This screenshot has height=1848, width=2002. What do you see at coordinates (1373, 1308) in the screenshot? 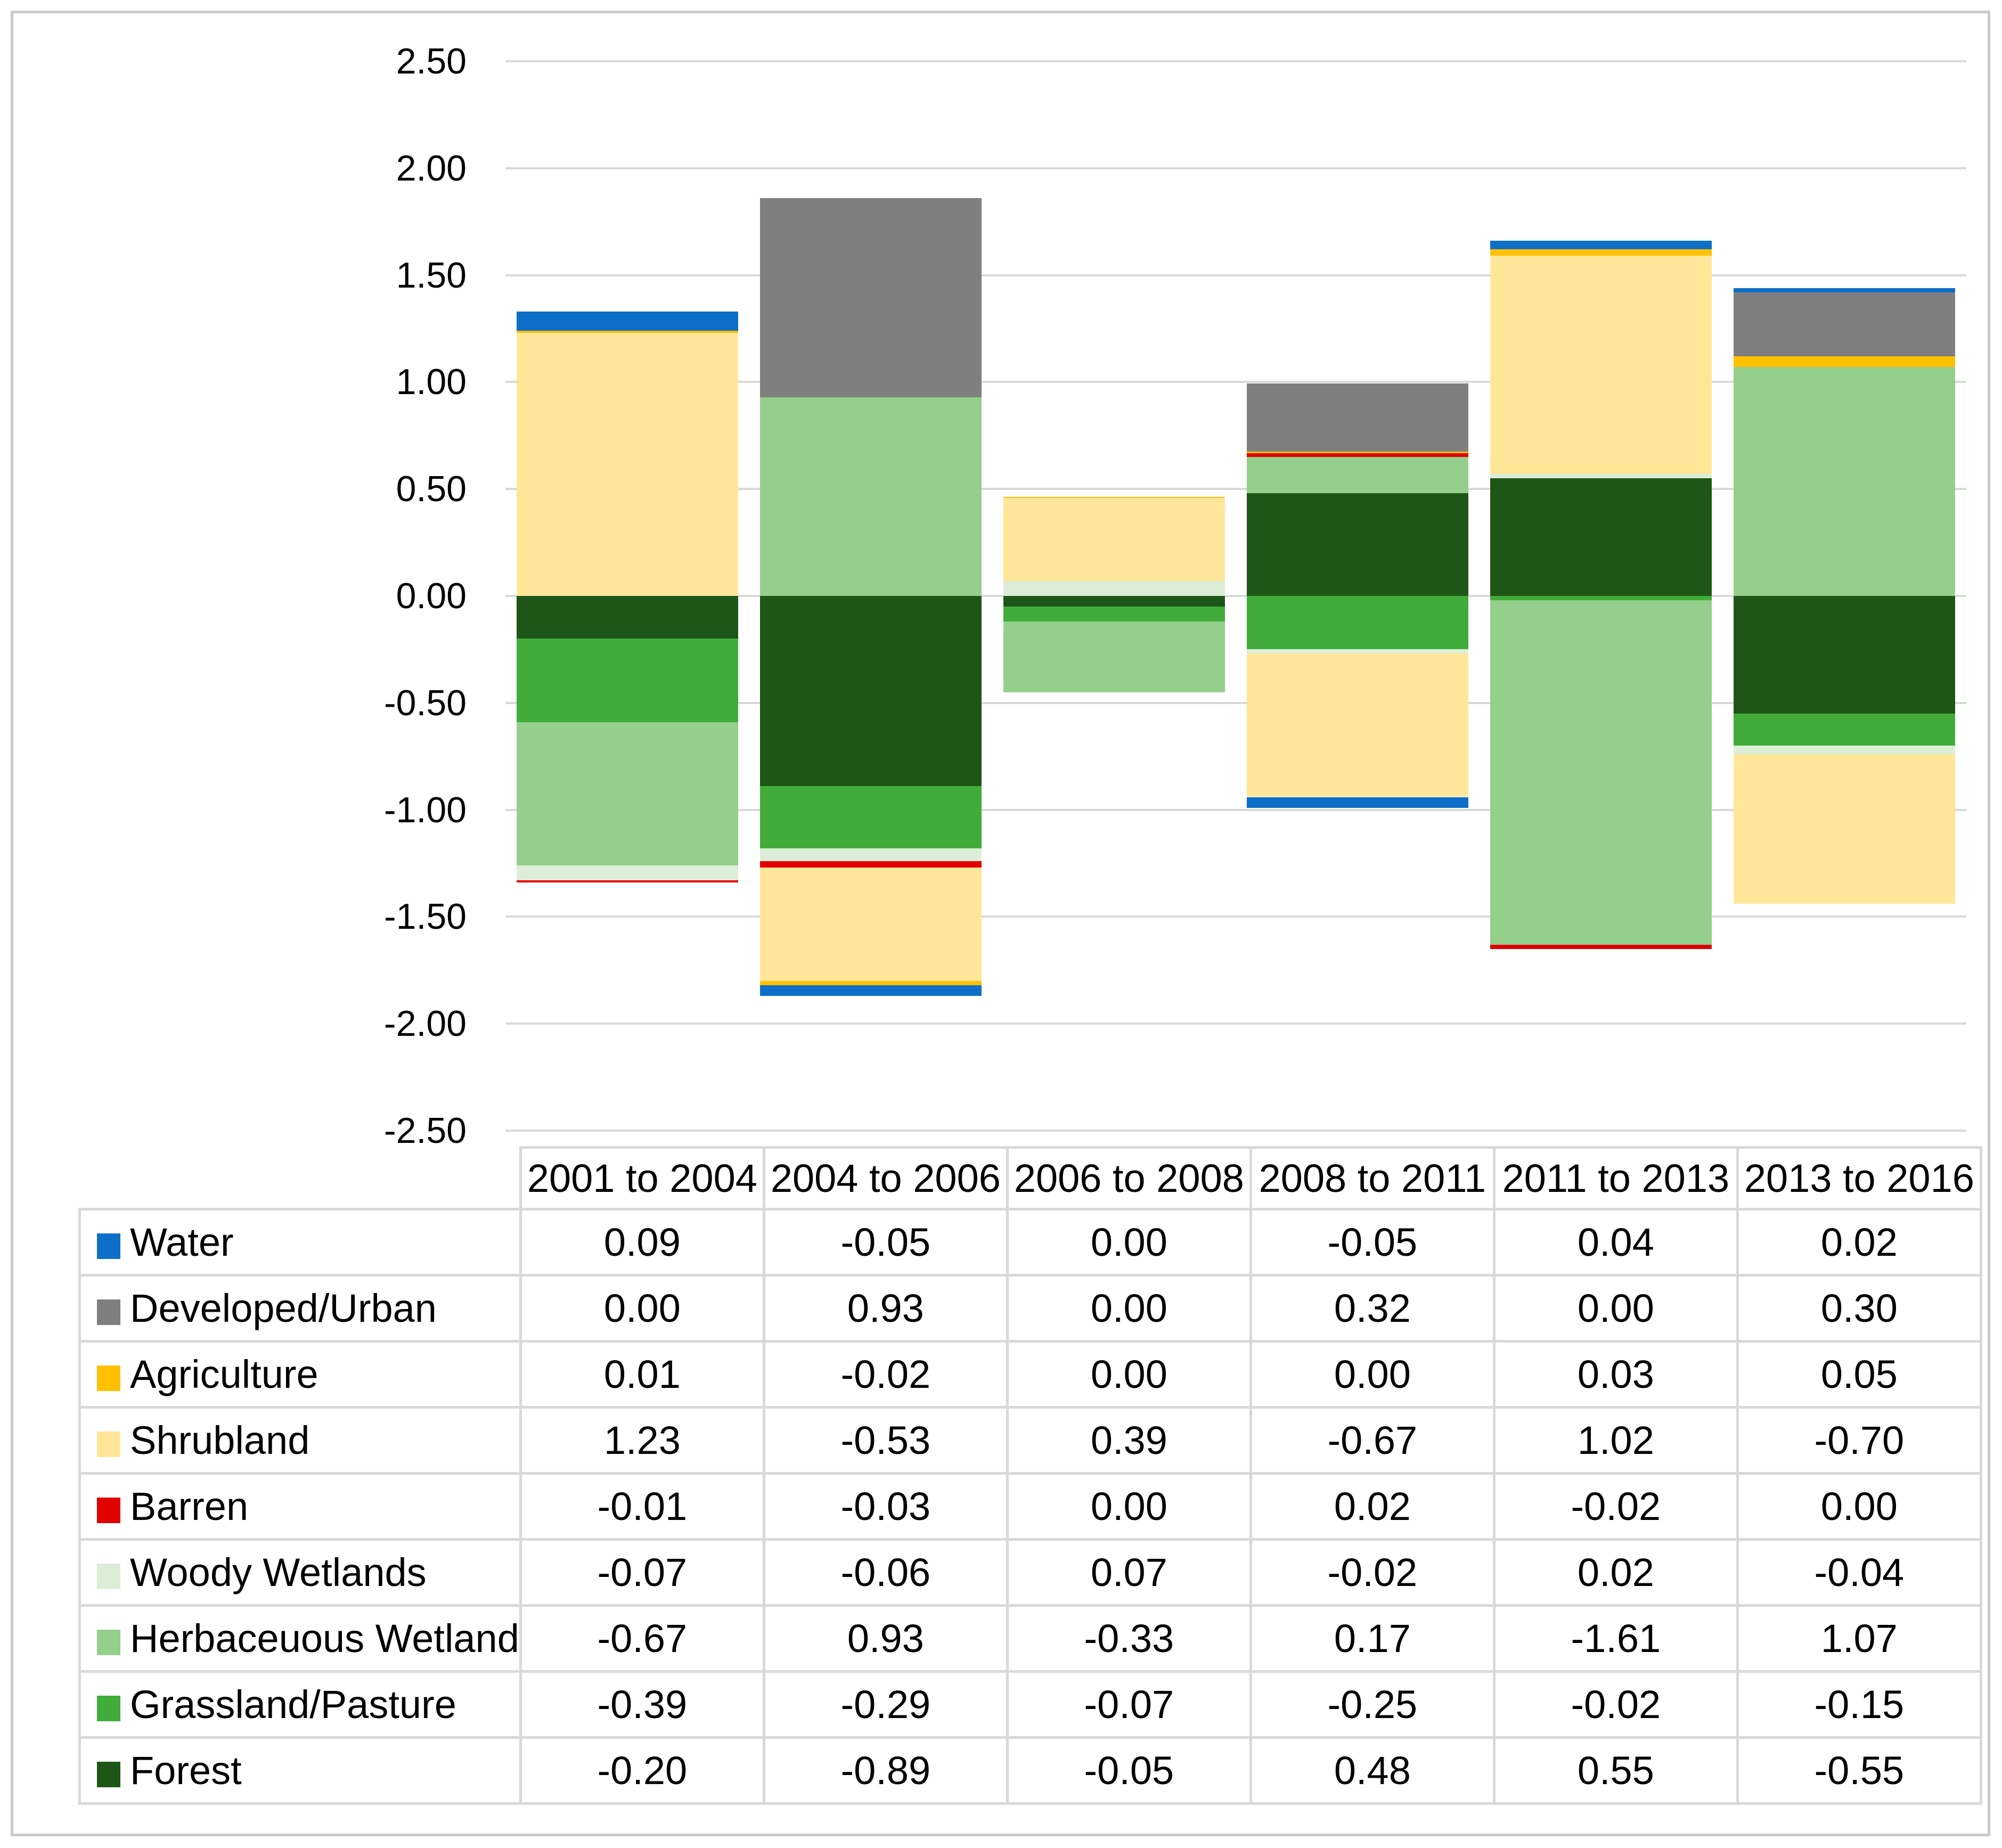
I see `value-cell: 0.32` at bounding box center [1373, 1308].